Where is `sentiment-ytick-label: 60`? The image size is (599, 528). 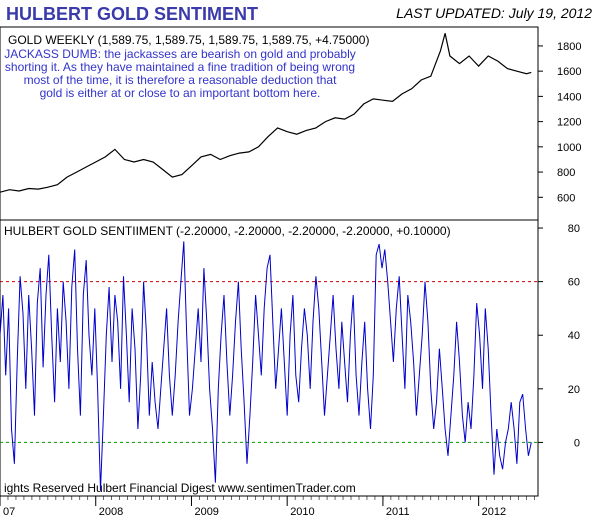 sentiment-ytick-label: 60 is located at coordinates (574, 283).